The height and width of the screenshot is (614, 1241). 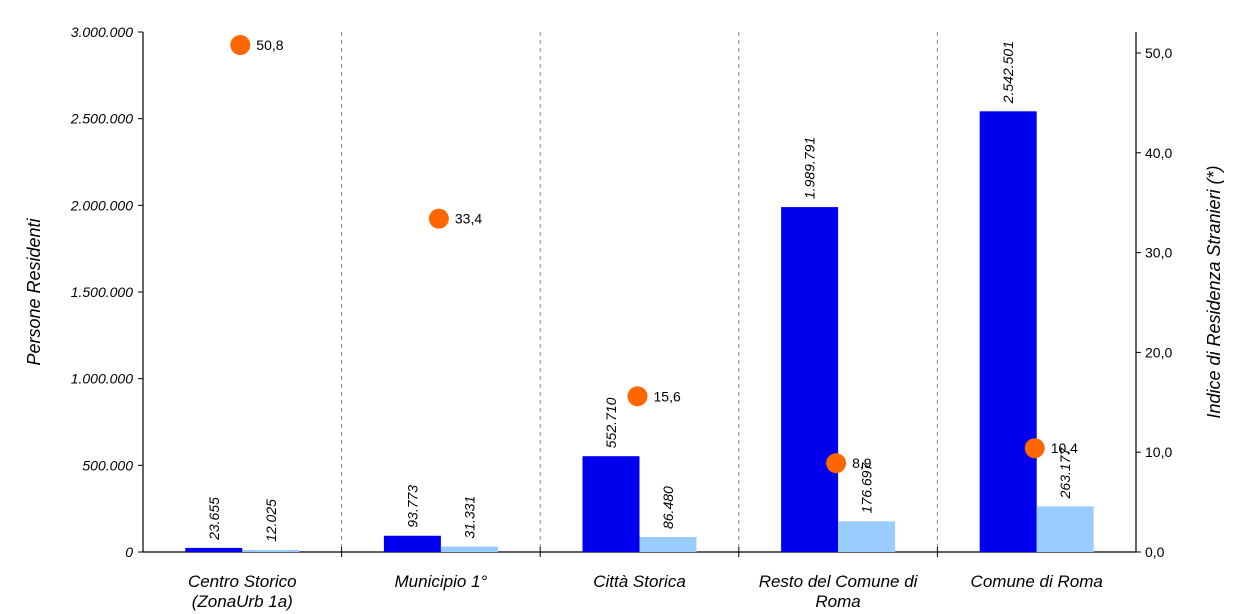 What do you see at coordinates (668, 507) in the screenshot?
I see `bar-value-label: 86.480` at bounding box center [668, 507].